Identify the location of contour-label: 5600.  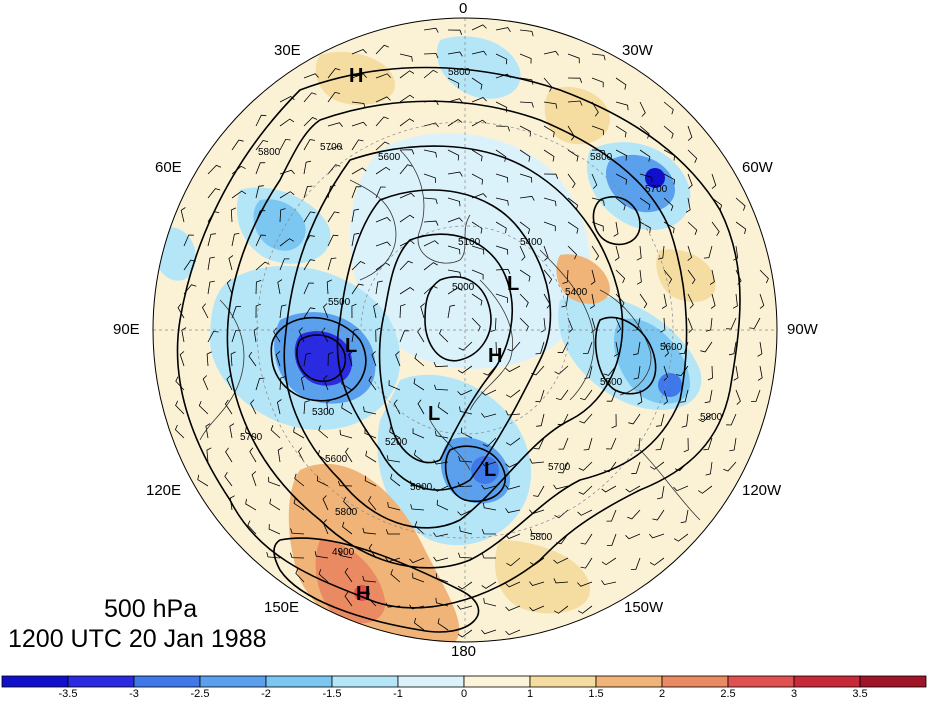
(389, 157).